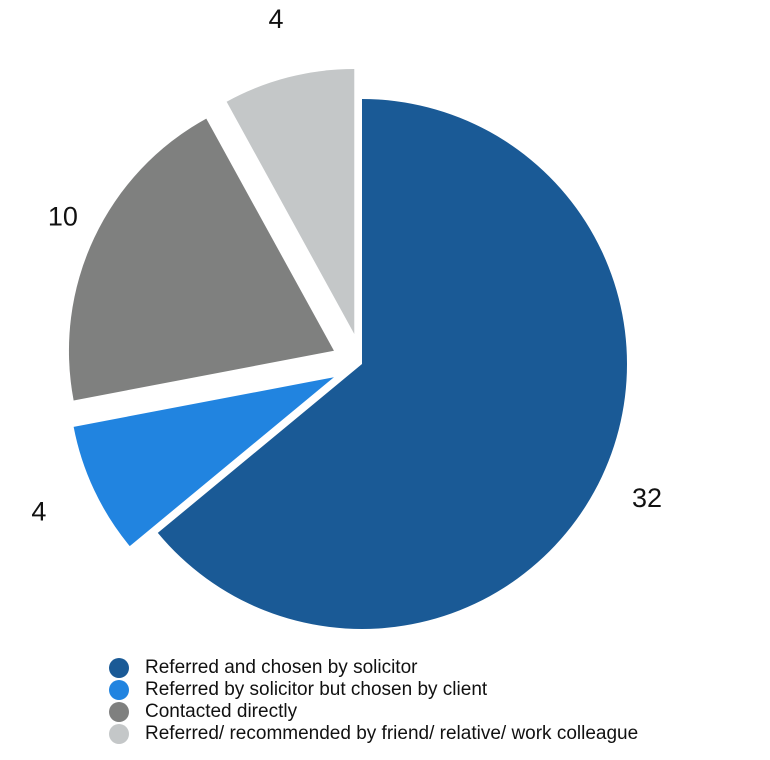 The height and width of the screenshot is (760, 770). Describe the element at coordinates (38, 511) in the screenshot. I see `slice-label-referred-by-solicitor-but-chosen-by-client: 4` at that location.